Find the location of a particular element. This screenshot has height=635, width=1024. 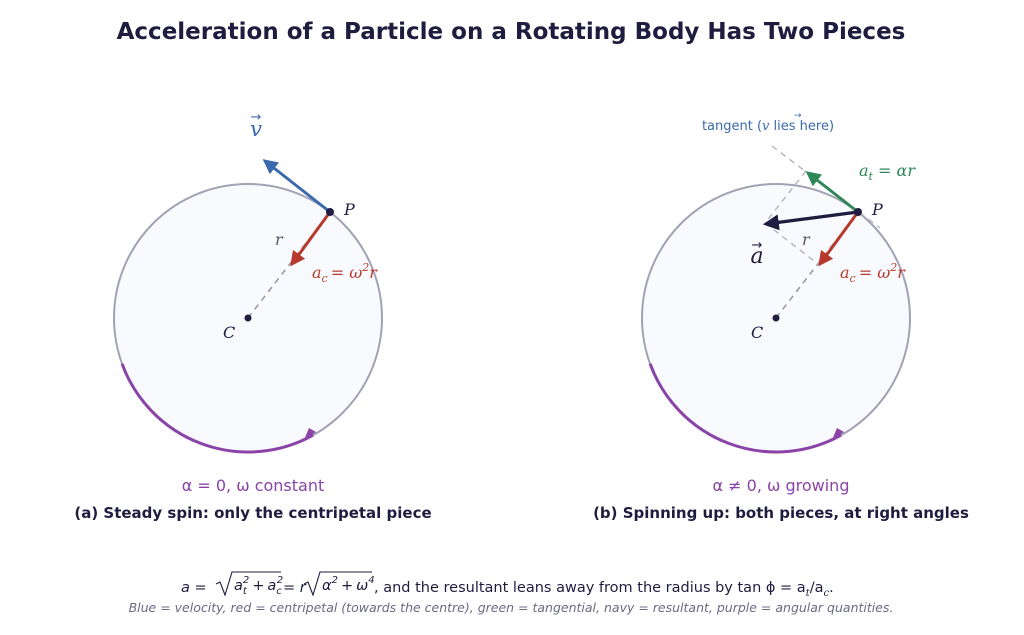

angular-arrowhead-a is located at coordinates (310, 434).